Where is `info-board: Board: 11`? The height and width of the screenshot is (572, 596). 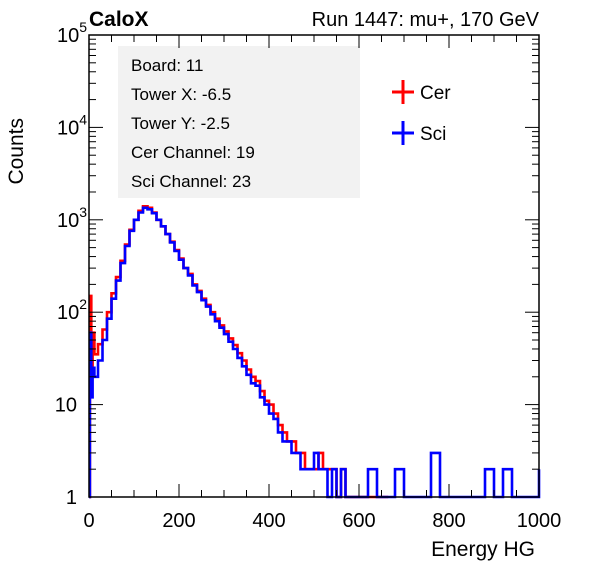
info-board: Board: 11 is located at coordinates (167, 65).